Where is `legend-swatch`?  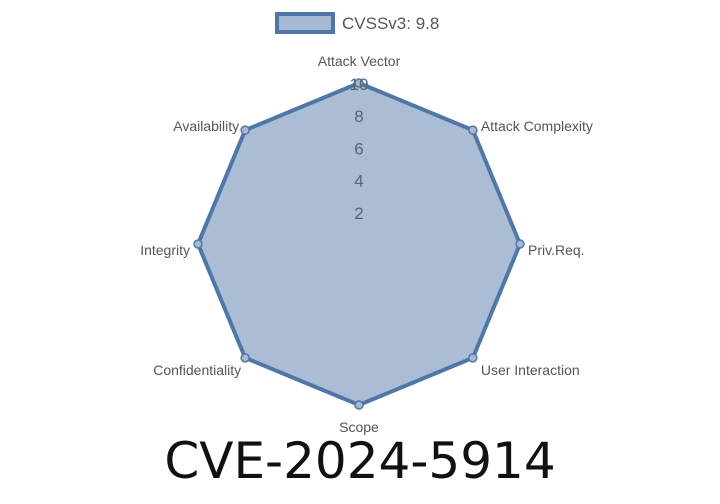
legend-swatch is located at coordinates (305, 23).